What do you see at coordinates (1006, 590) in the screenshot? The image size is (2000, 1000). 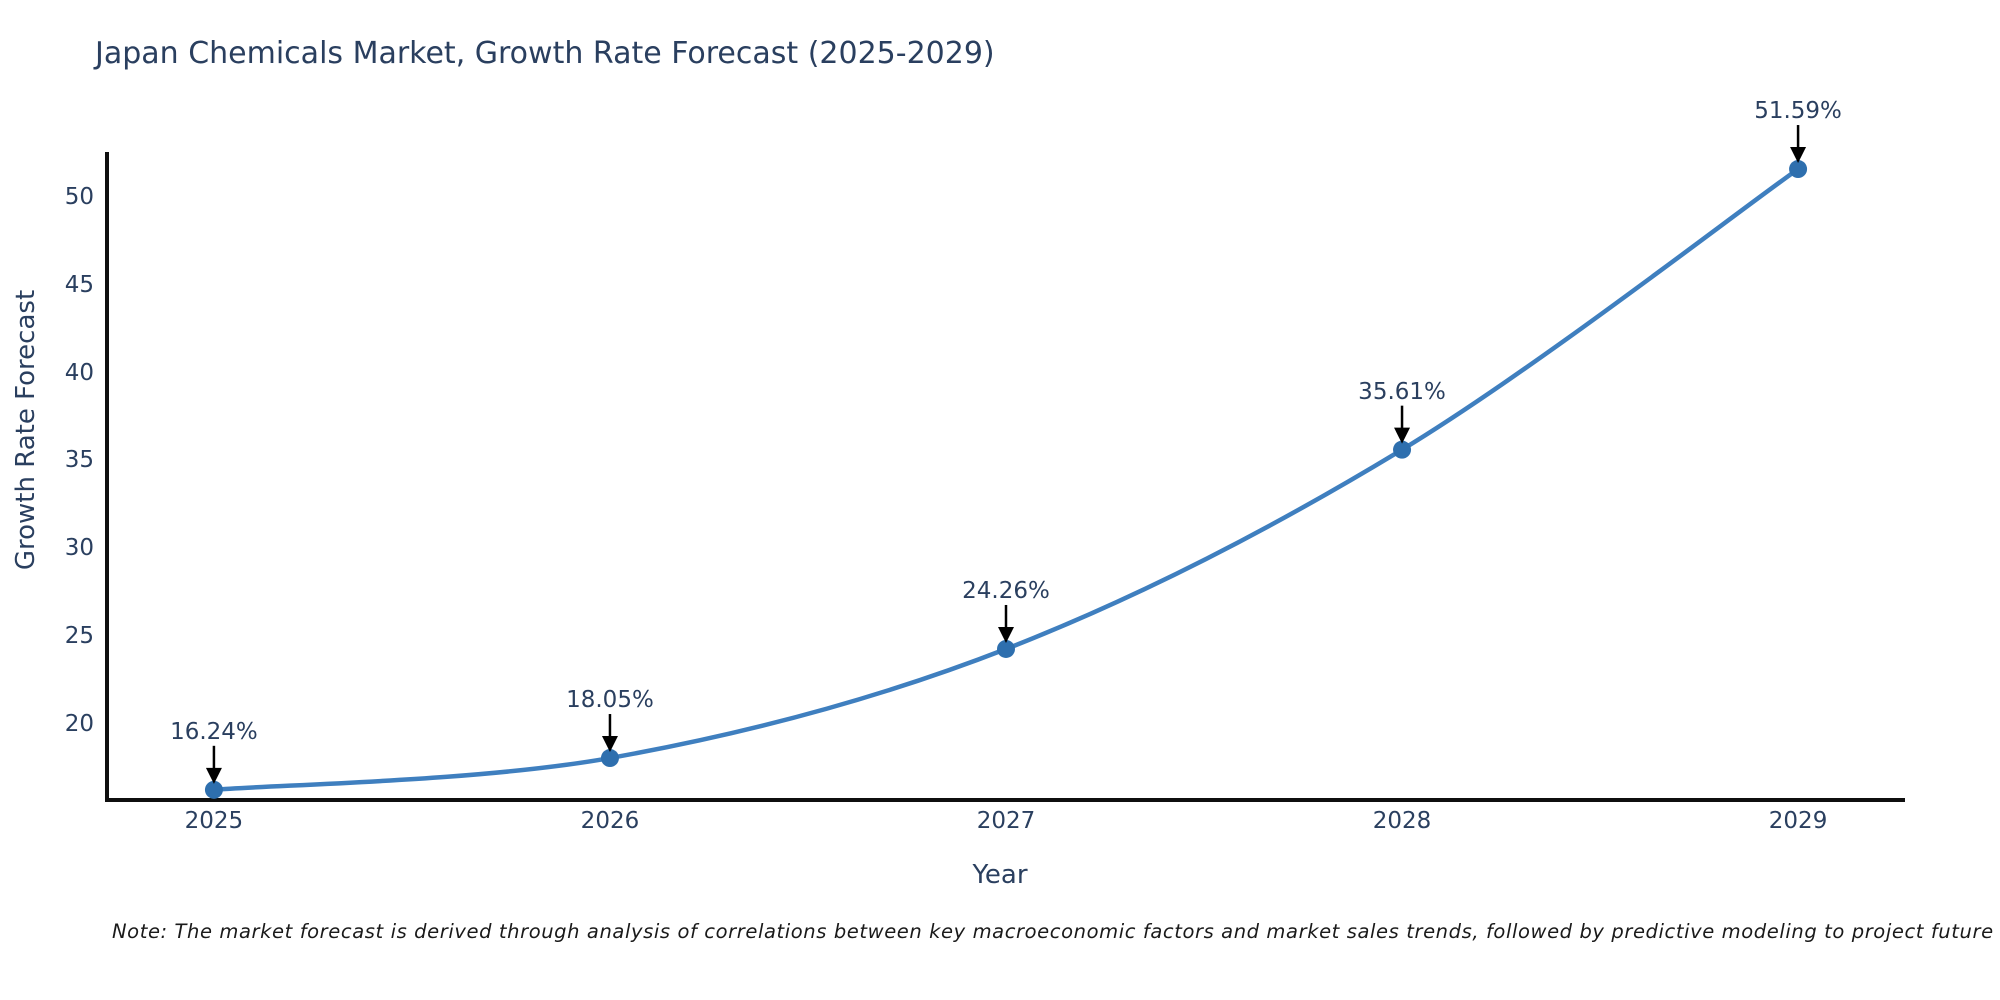 I see `point-annotation: 24.26%` at bounding box center [1006, 590].